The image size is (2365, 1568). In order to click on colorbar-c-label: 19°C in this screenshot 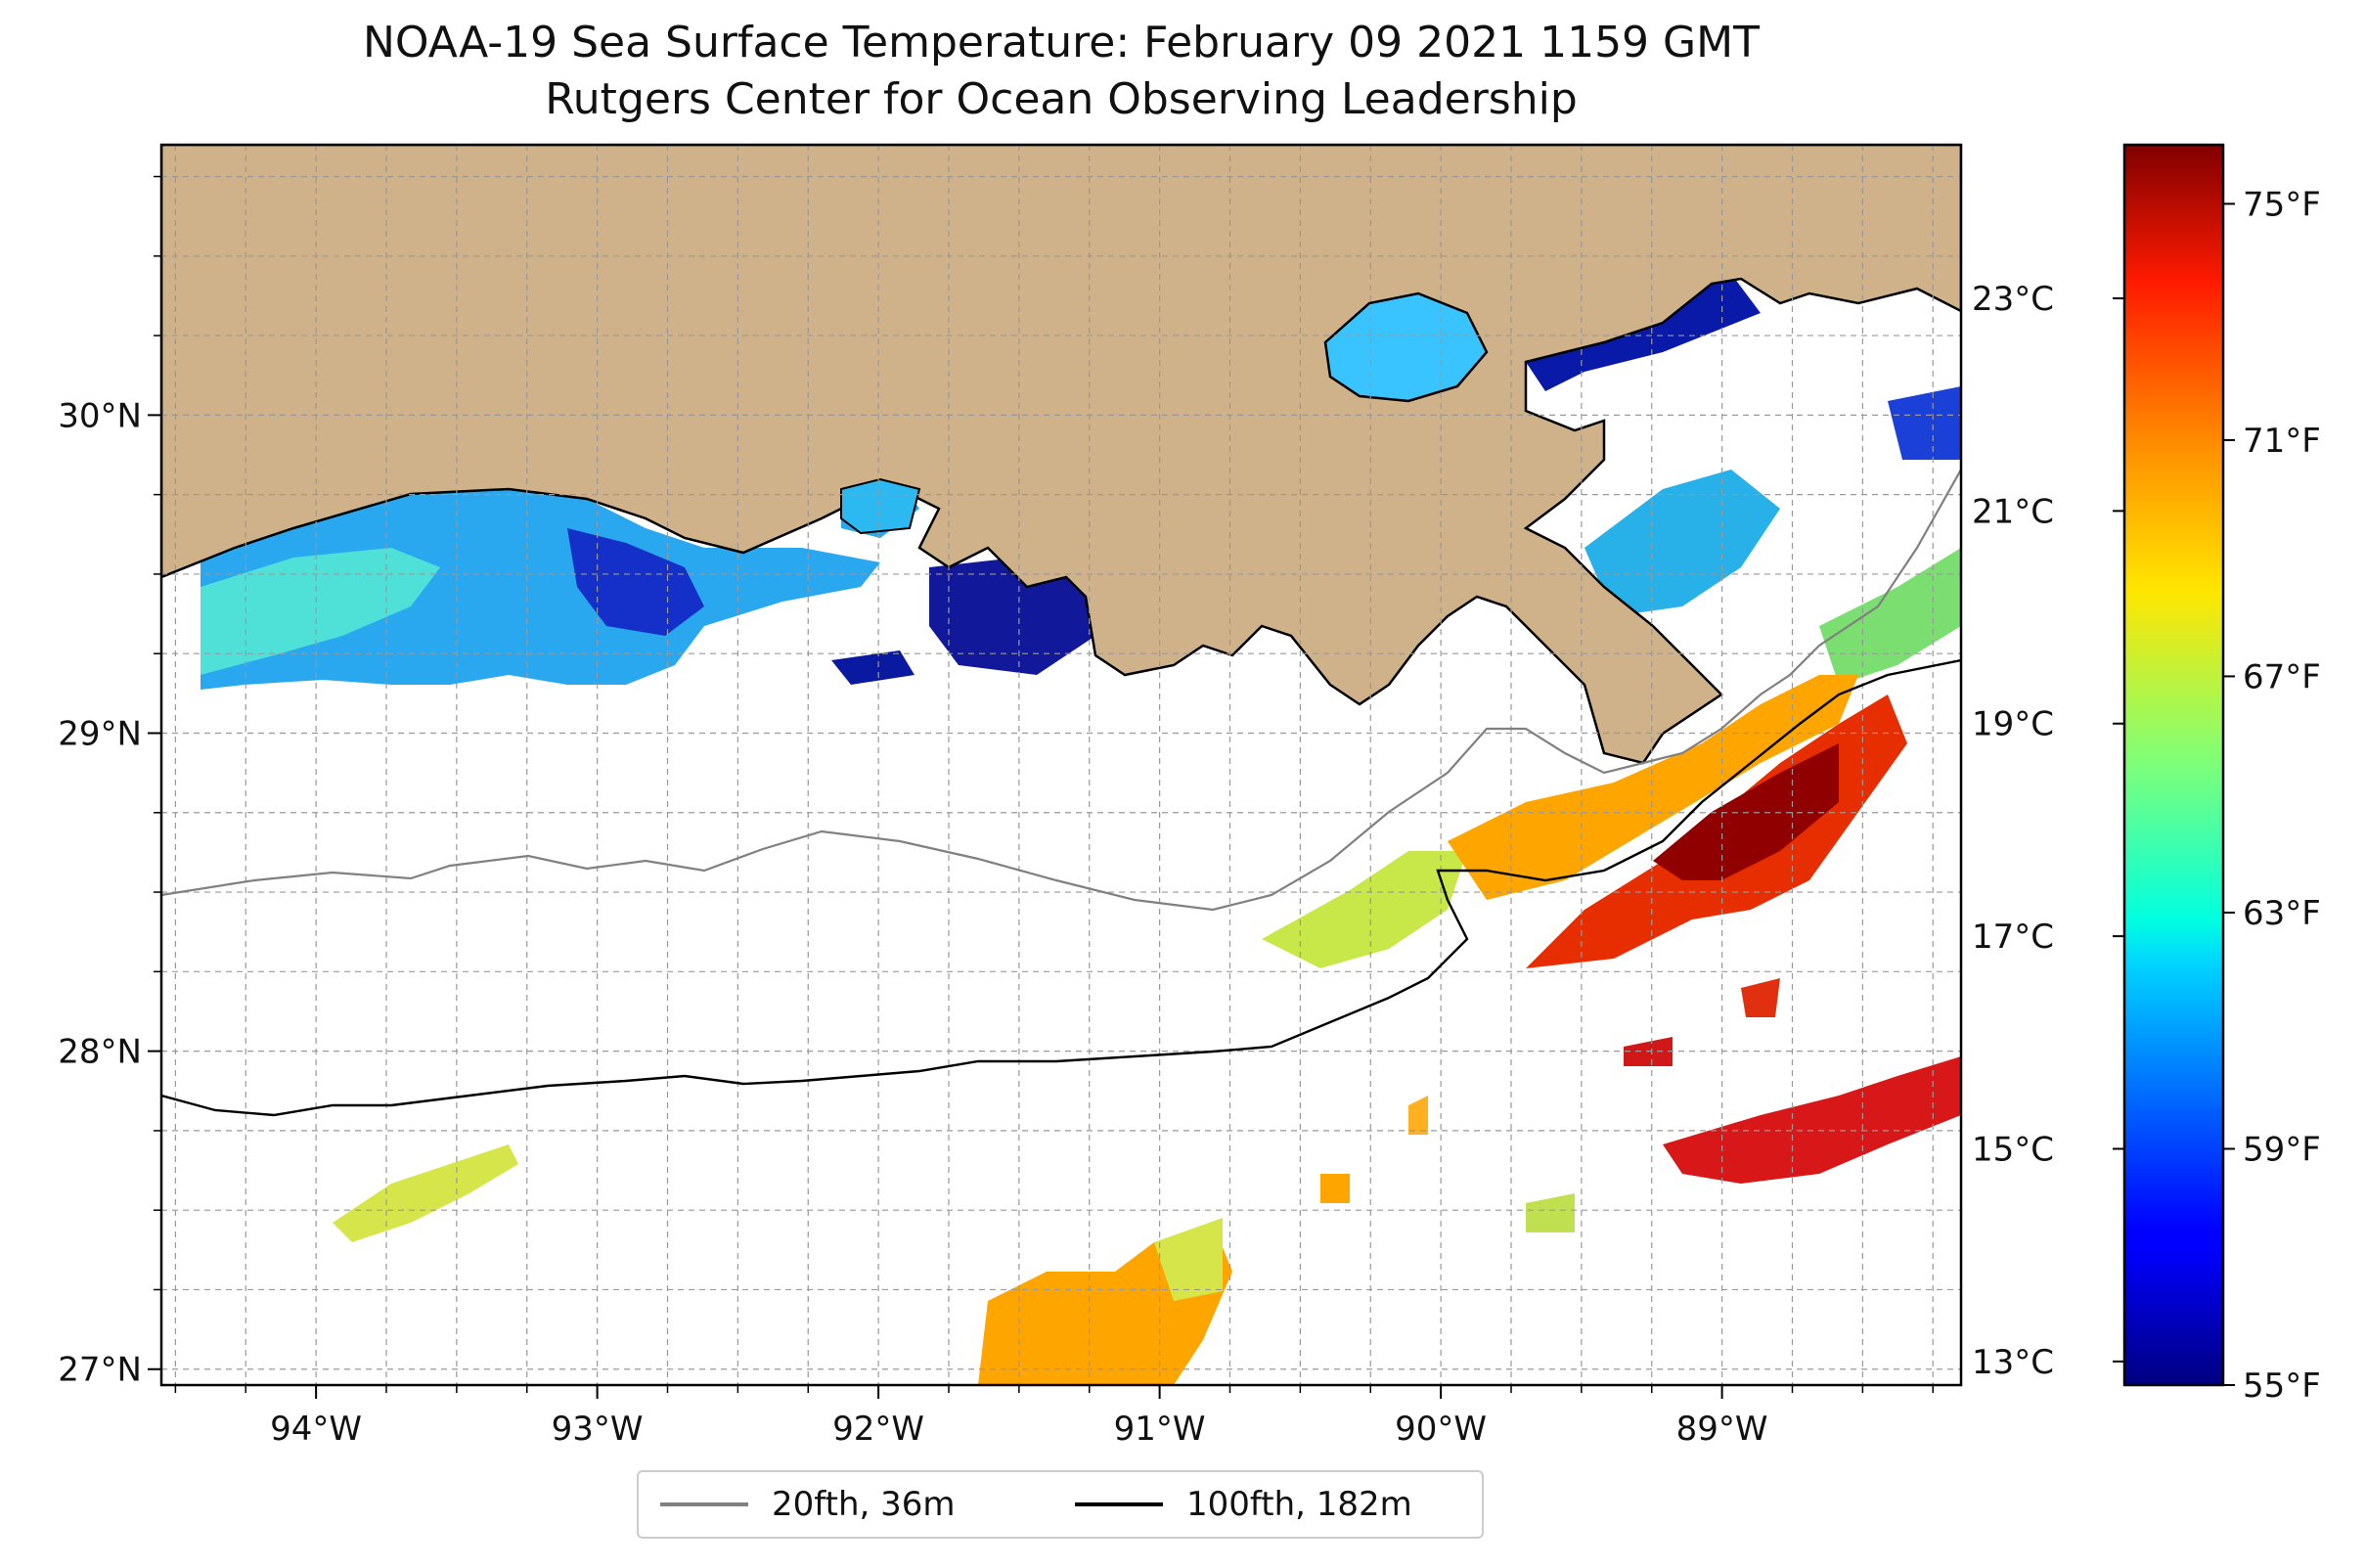, I will do `click(2013, 724)`.